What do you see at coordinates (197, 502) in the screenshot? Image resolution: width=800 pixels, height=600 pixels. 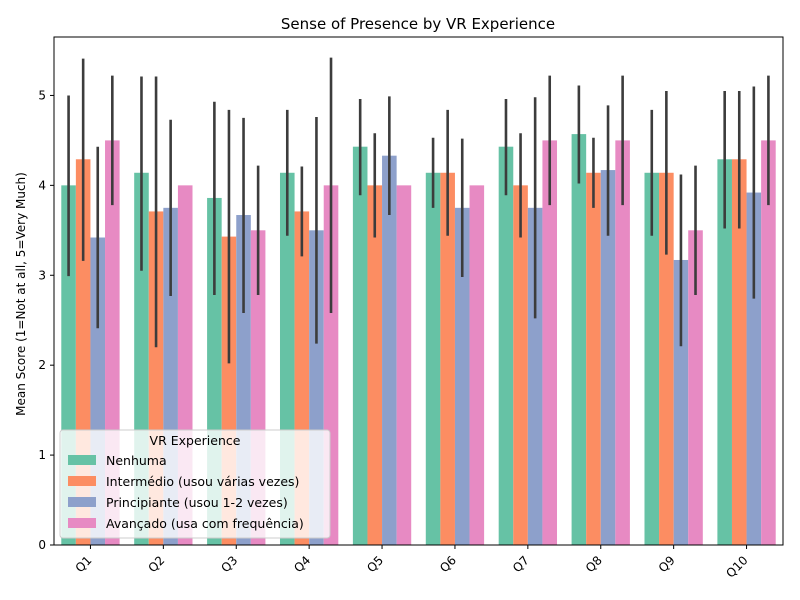 I see `legend-entry-2: Principiante (usou 1-2 vezes)` at bounding box center [197, 502].